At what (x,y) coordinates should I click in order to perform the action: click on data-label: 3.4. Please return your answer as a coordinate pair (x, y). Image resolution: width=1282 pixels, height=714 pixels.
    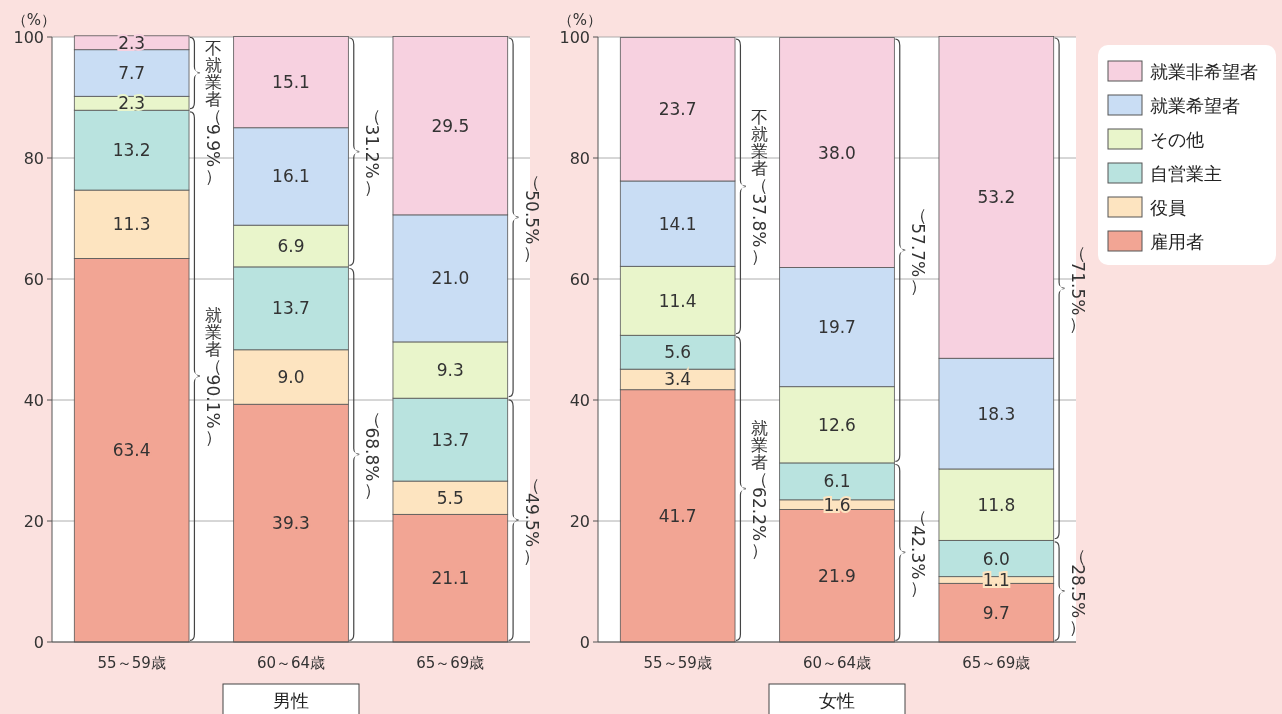
    Looking at the image, I should click on (678, 379).